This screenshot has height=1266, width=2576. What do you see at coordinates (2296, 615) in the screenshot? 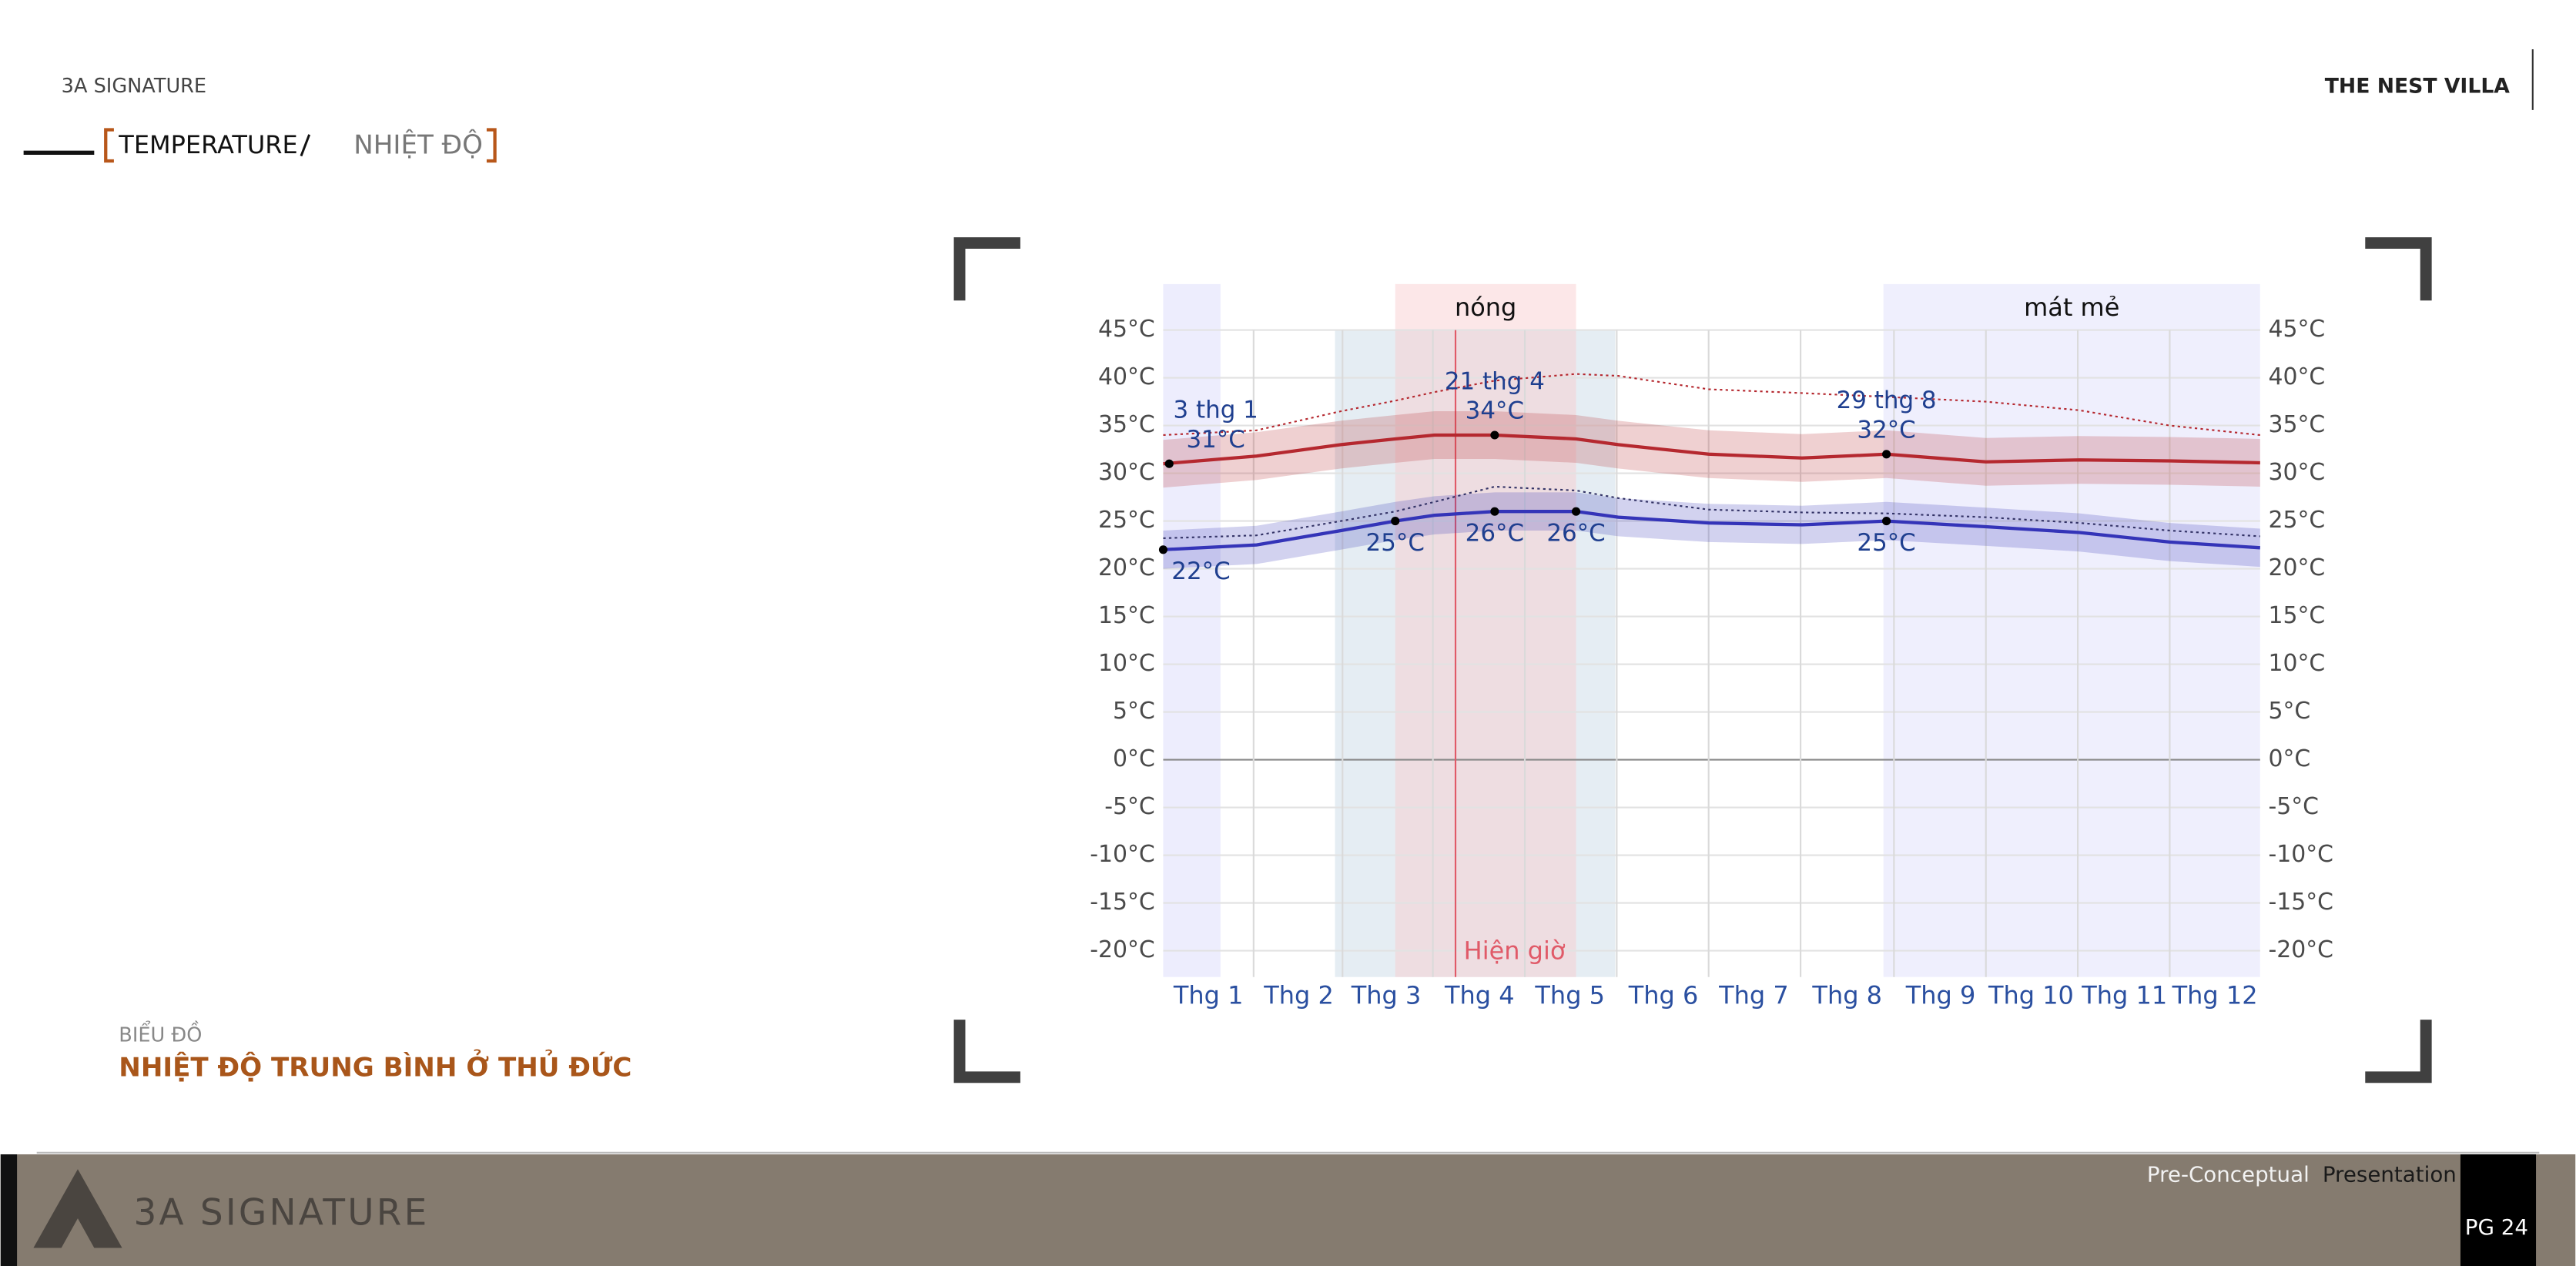
I see `y-tick-label-right: 15°C` at bounding box center [2296, 615].